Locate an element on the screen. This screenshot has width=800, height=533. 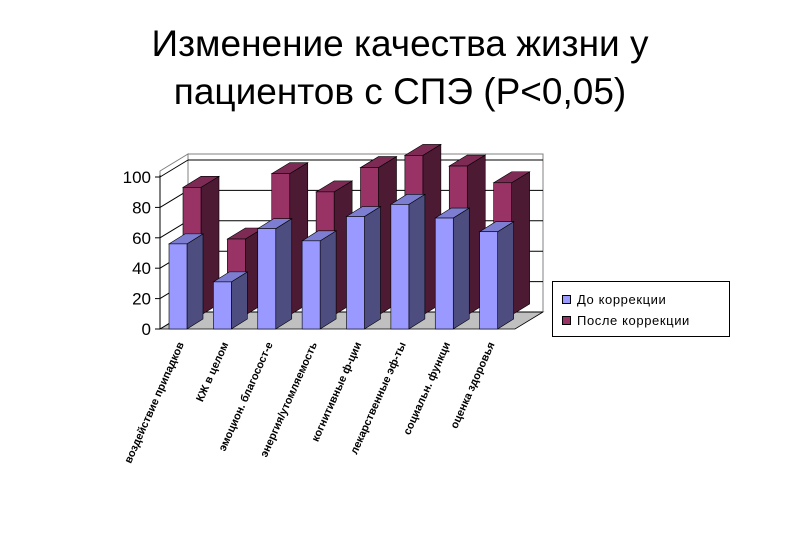
y-tick-label: 20 is located at coordinates (141, 299).